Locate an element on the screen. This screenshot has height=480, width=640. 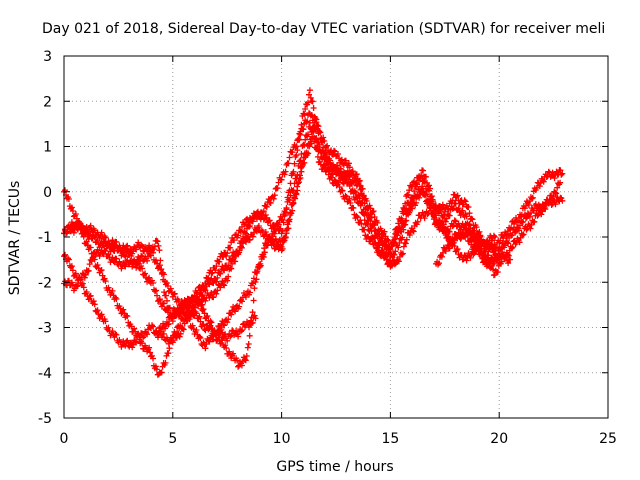
y-tick-label: -5 is located at coordinates (45, 419).